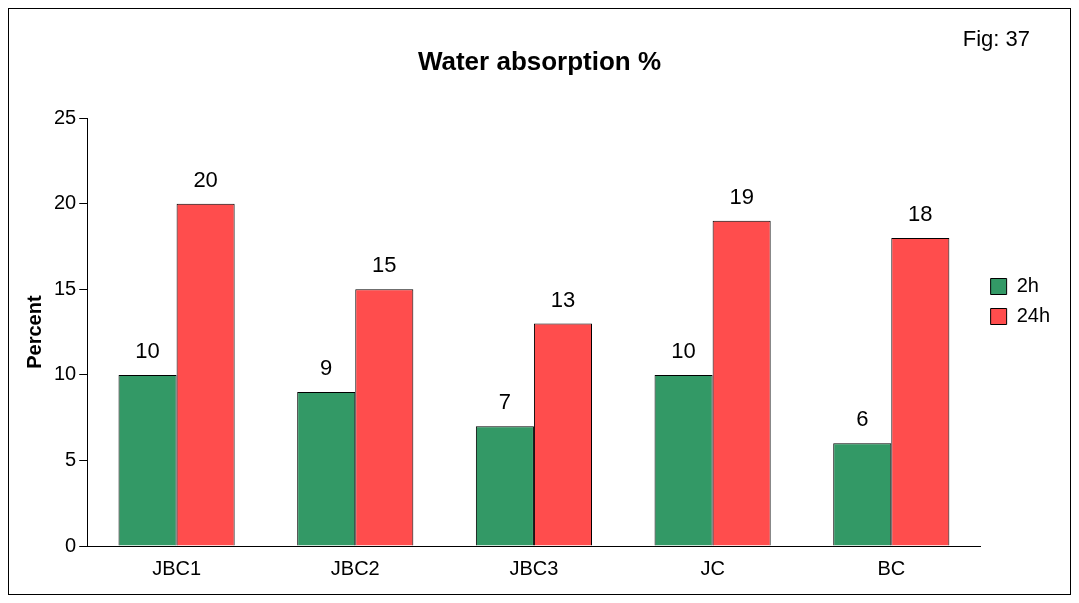 The image size is (1079, 603). What do you see at coordinates (712, 567) in the screenshot?
I see `x-tick-label: JC` at bounding box center [712, 567].